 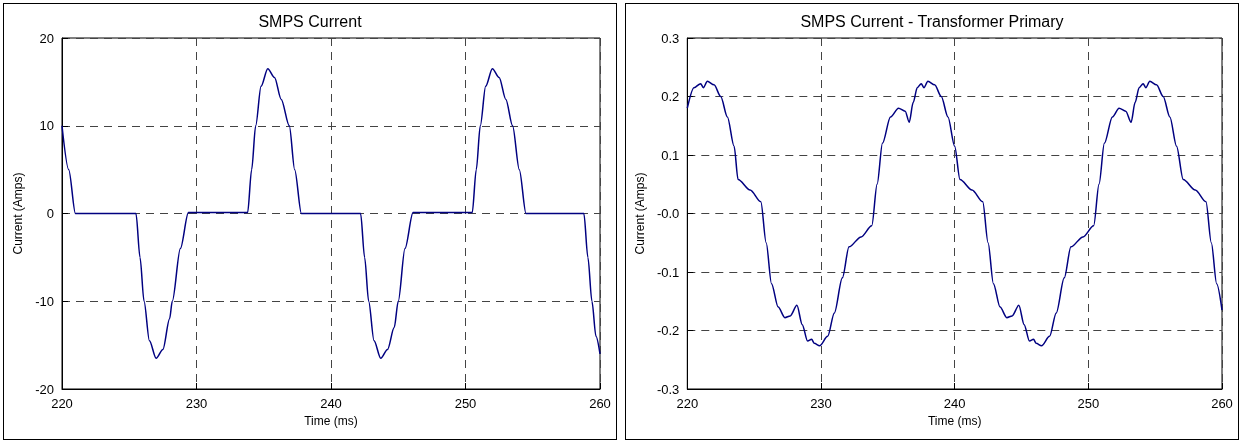 What do you see at coordinates (668, 330) in the screenshot?
I see `y-tick-label: -0.2` at bounding box center [668, 330].